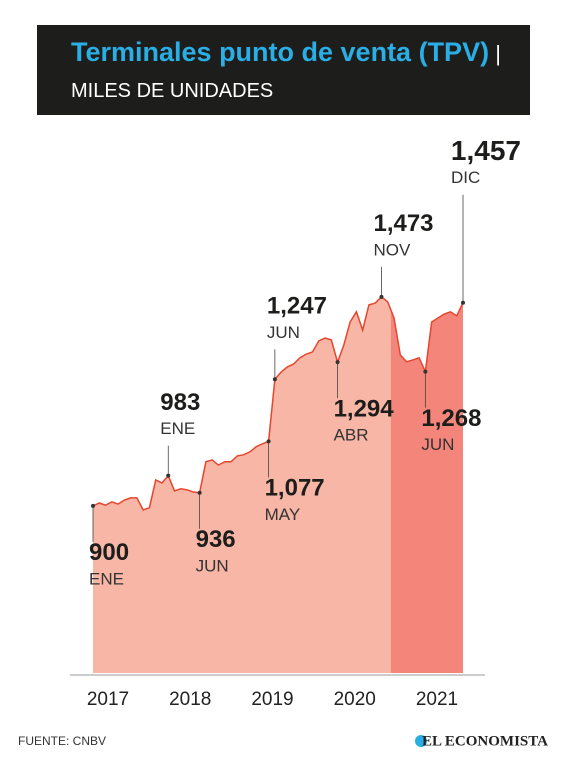 This screenshot has height=768, width=568. Describe the element at coordinates (297, 306) in the screenshot. I see `value-label: 1,247` at that location.